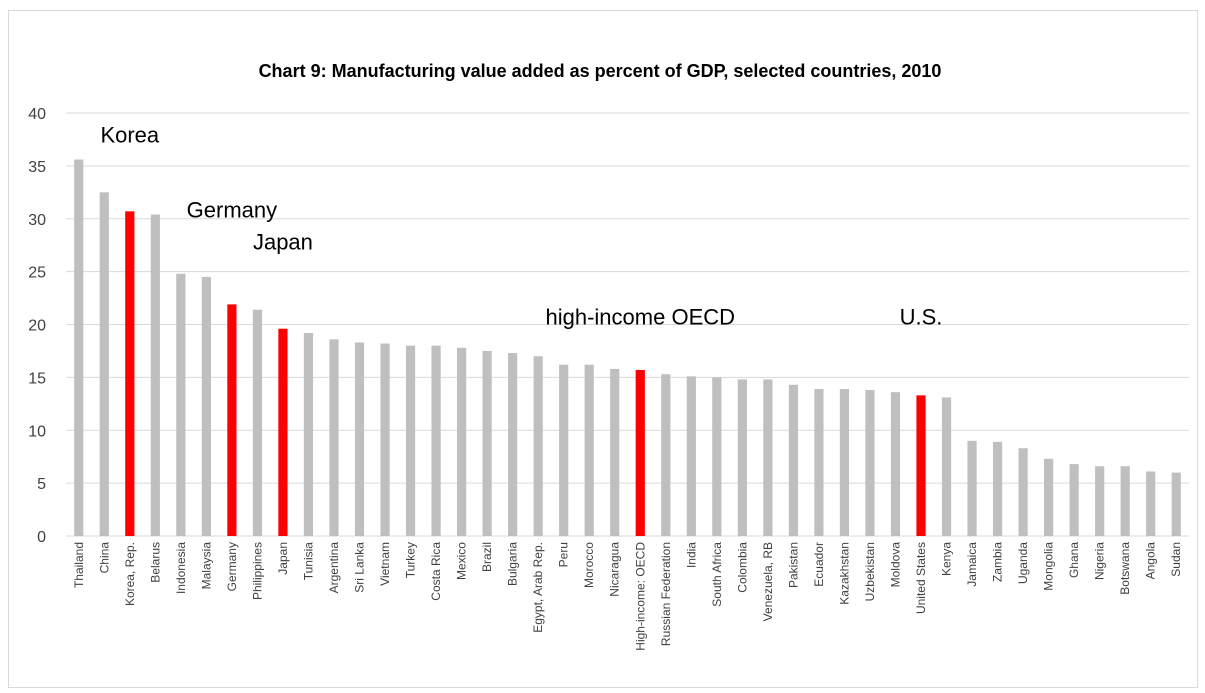 Image resolution: width=1205 pixels, height=693 pixels. I want to click on annotation-label: Korea, so click(129, 135).